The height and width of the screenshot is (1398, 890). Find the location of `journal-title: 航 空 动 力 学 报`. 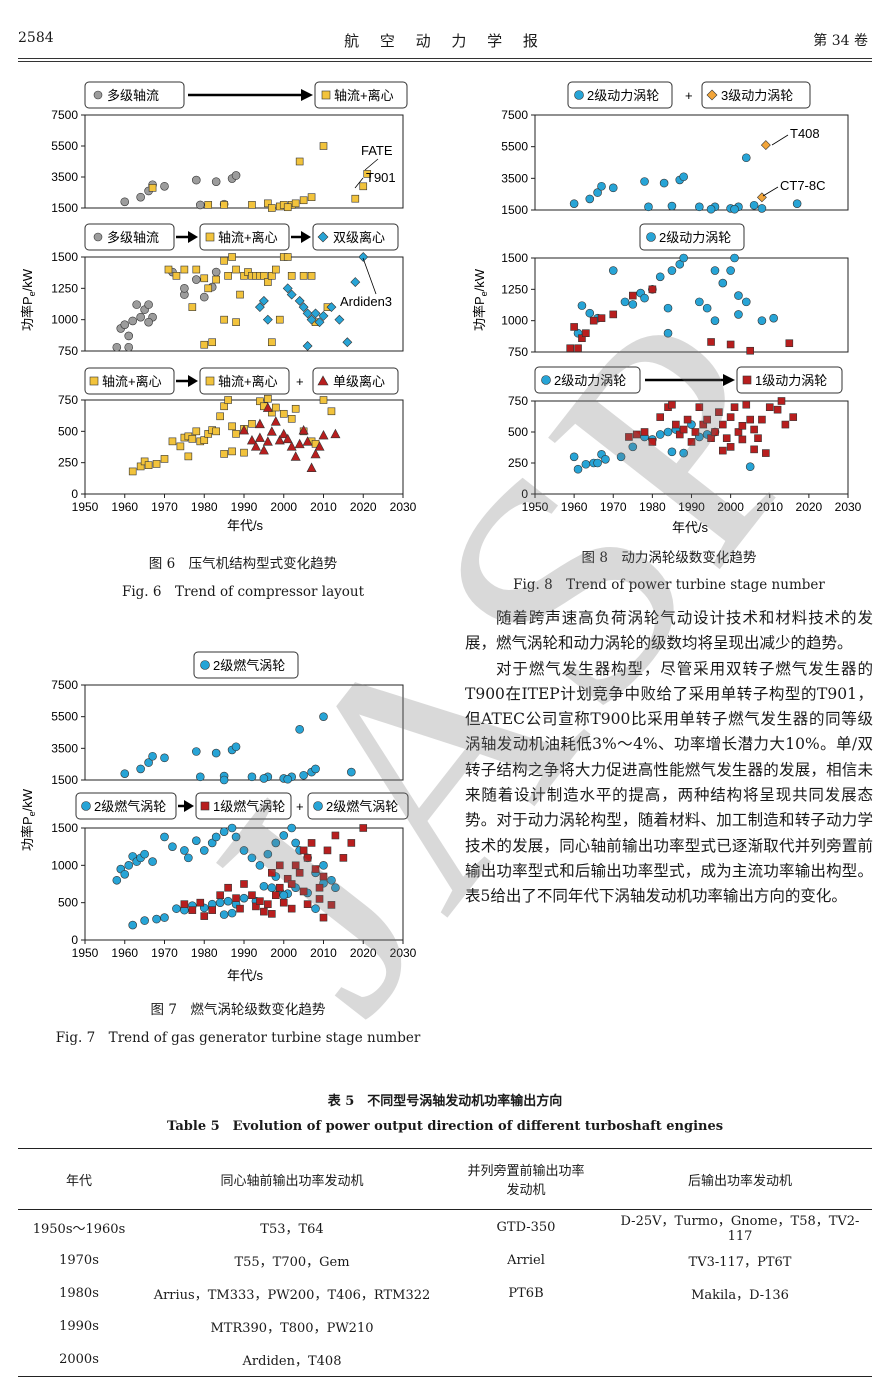

journal-title: 航 空 动 力 学 报 is located at coordinates (445, 41).